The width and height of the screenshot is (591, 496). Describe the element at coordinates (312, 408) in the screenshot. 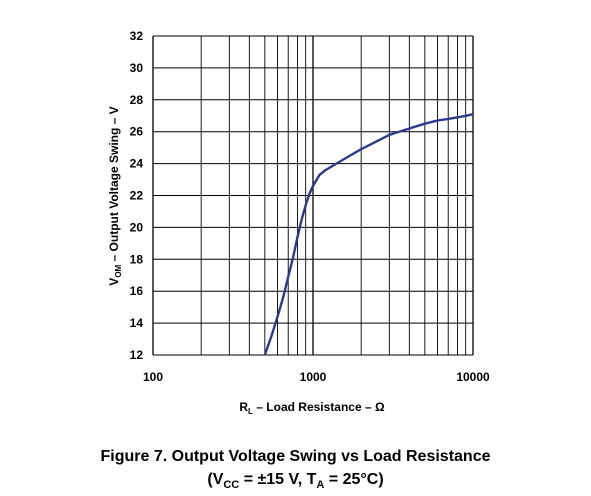

I see `x-axis-label: RL – Load Resistance – Ω` at that location.